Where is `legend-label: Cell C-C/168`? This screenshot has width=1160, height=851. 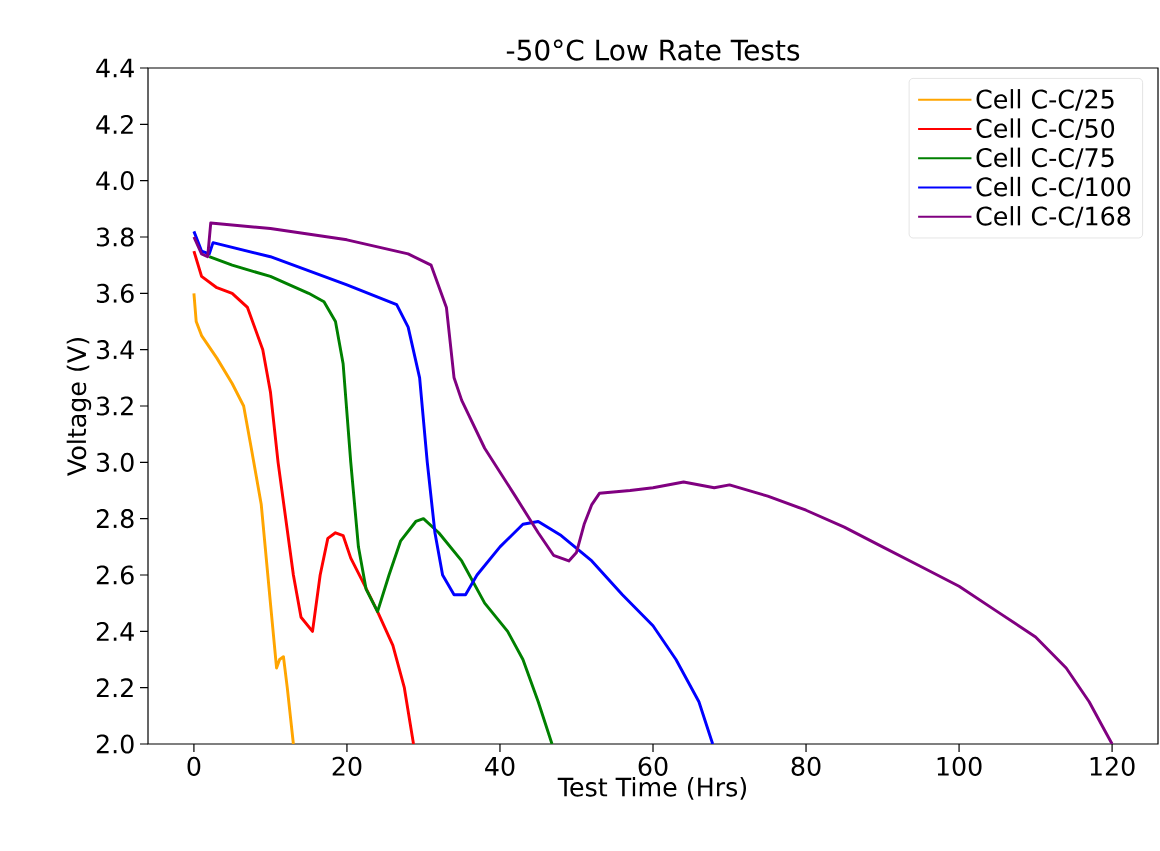
legend-label: Cell C-C/168 is located at coordinates (1053, 217).